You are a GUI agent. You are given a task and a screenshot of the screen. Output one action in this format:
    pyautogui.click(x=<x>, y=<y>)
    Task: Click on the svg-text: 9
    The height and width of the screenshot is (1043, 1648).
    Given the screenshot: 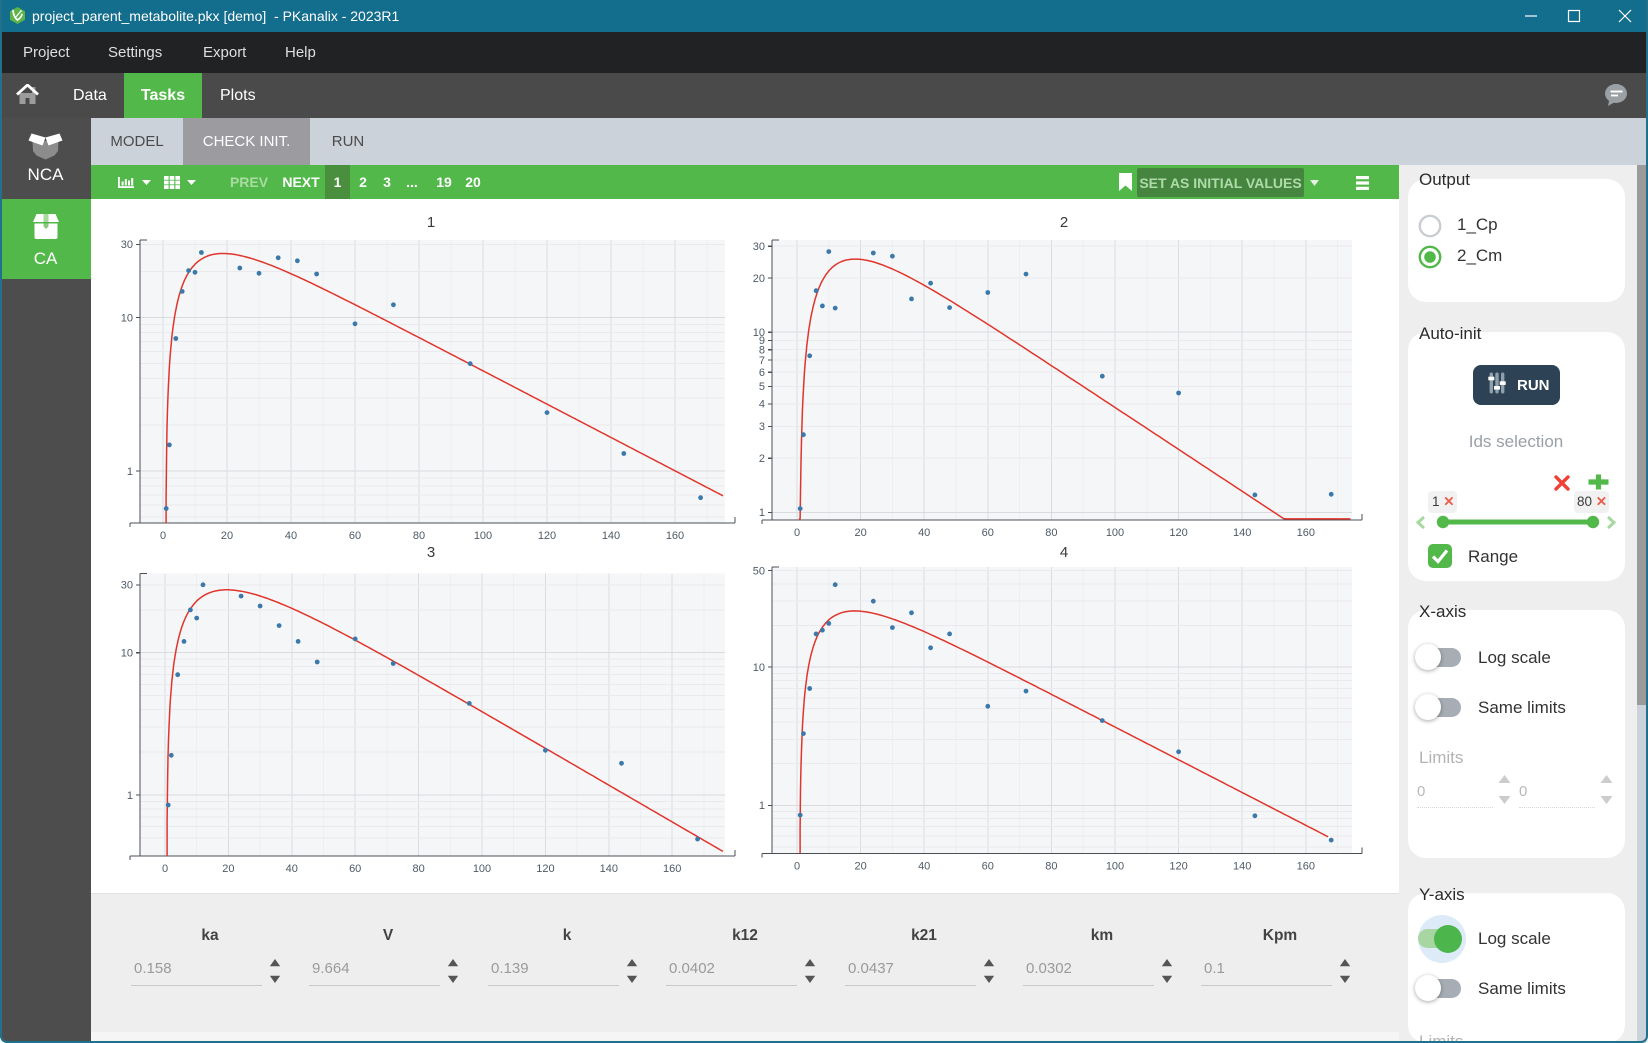 What is the action you would take?
    pyautogui.click(x=762, y=341)
    